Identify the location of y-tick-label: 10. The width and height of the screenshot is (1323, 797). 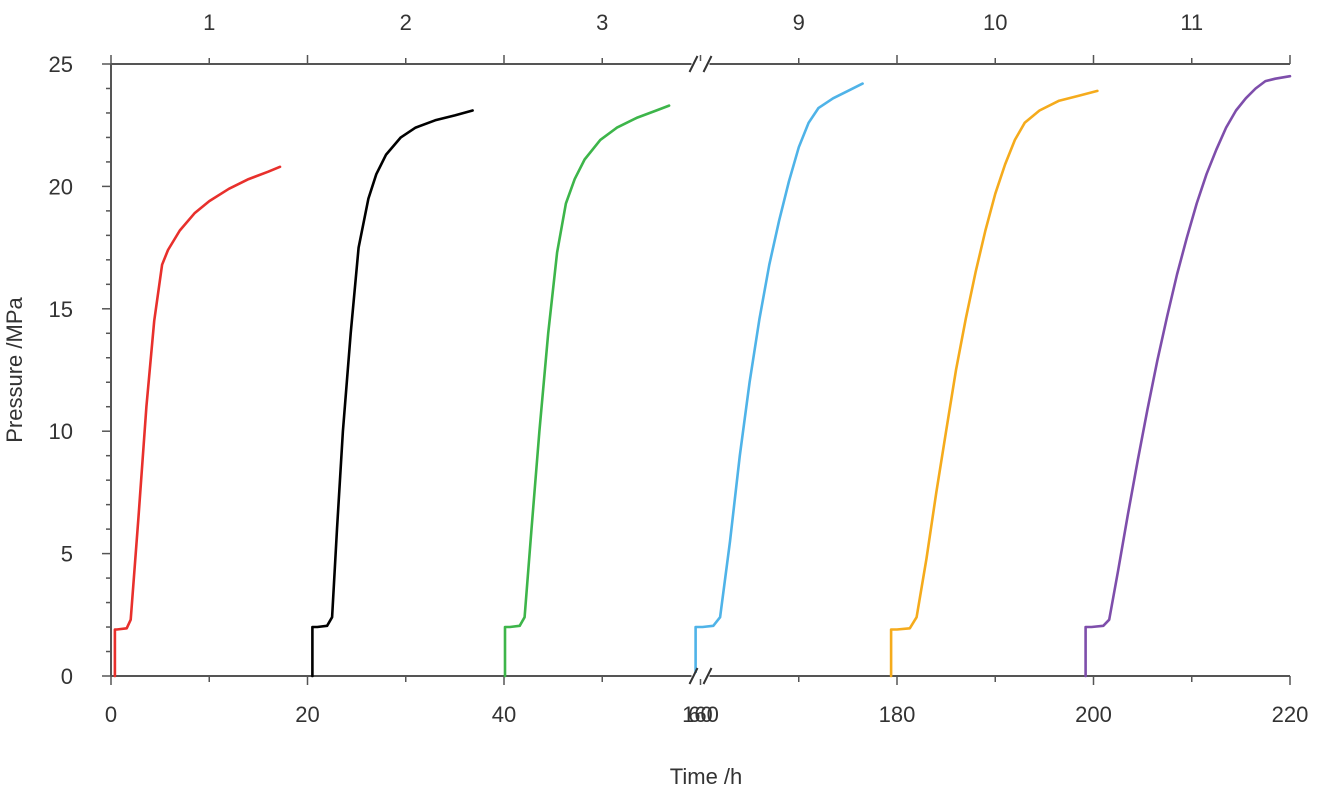
(61, 431).